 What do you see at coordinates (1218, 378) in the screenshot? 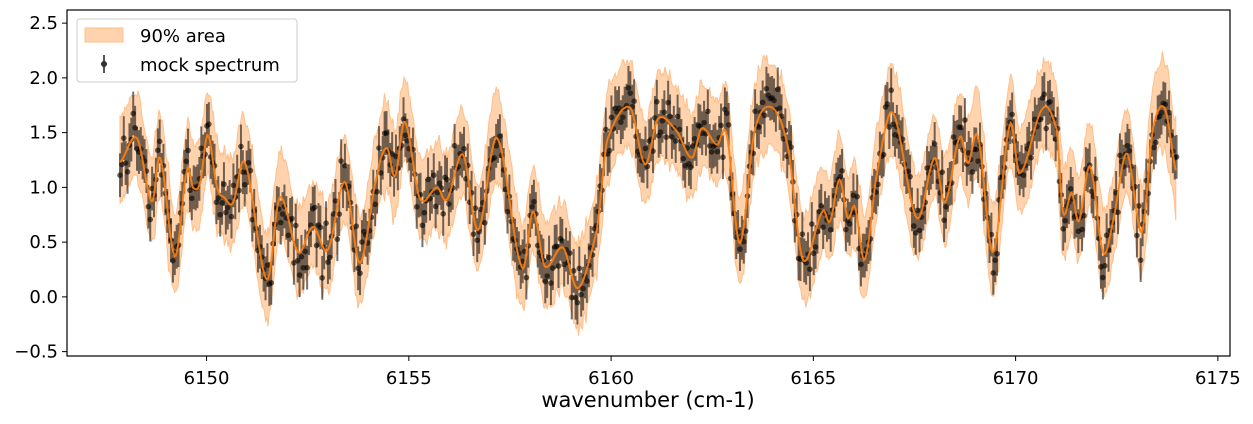
I see `x-tick-label: 6175` at bounding box center [1218, 378].